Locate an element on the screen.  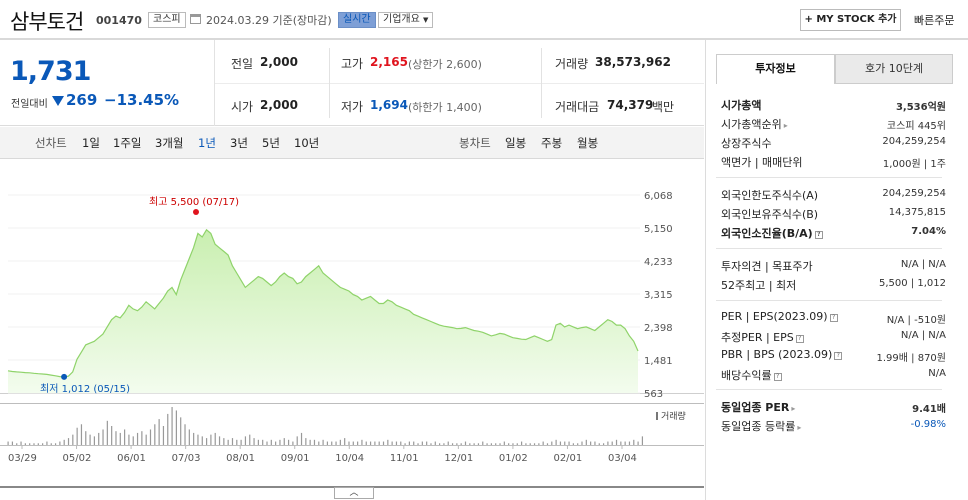
as-of-date: 2024.03.29 기준(장마감) is located at coordinates (269, 20).